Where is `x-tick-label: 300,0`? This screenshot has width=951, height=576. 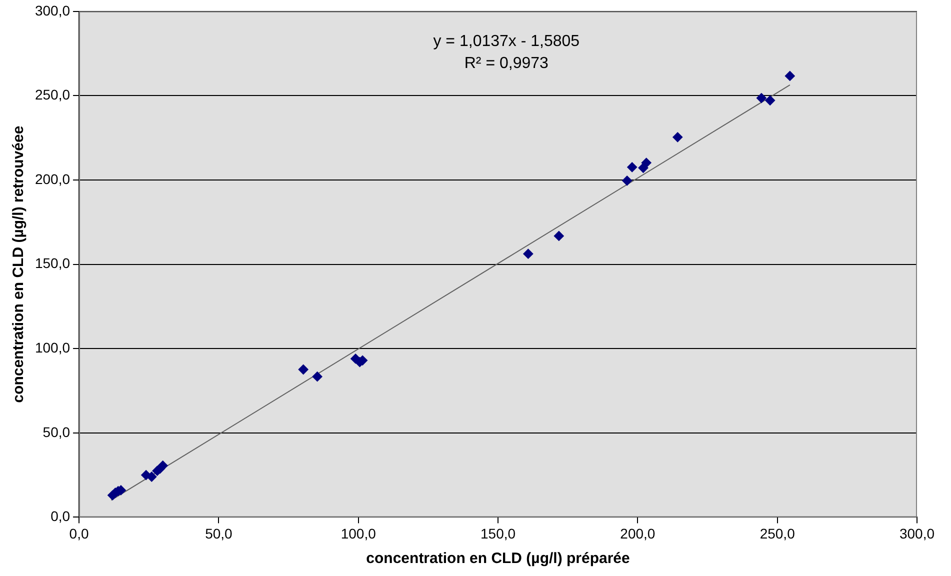 x-tick-label: 300,0 is located at coordinates (917, 533).